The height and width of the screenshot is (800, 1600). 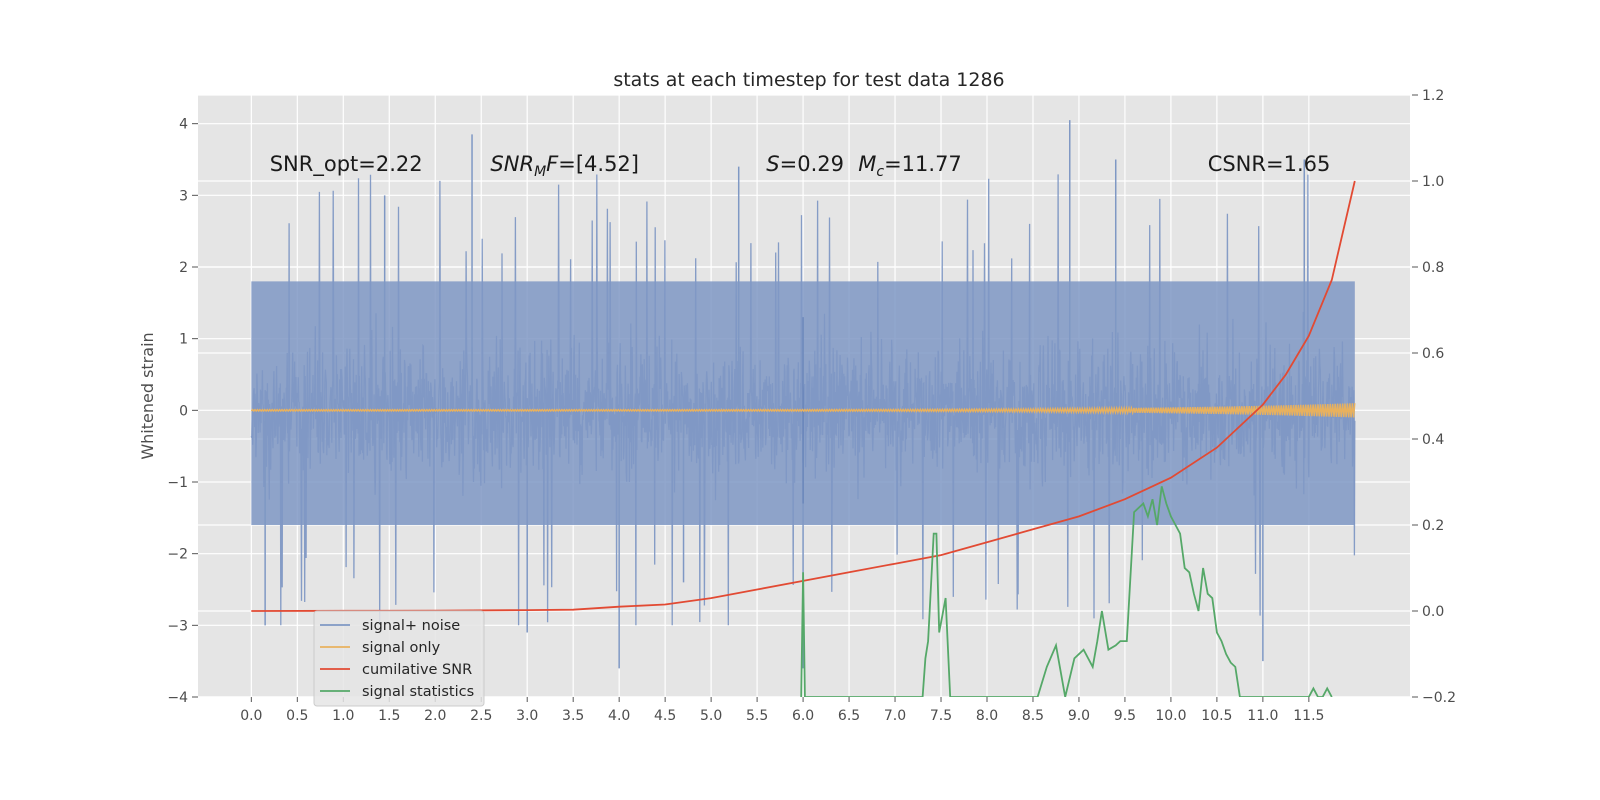 What do you see at coordinates (183, 196) in the screenshot?
I see `y-tick-label: 3` at bounding box center [183, 196].